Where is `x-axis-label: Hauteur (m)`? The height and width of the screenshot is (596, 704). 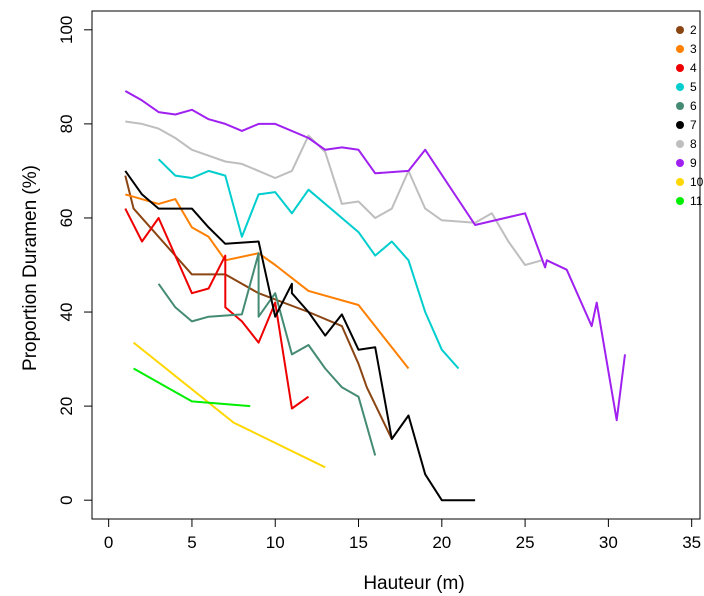 x-axis-label: Hauteur (m) is located at coordinates (413, 583).